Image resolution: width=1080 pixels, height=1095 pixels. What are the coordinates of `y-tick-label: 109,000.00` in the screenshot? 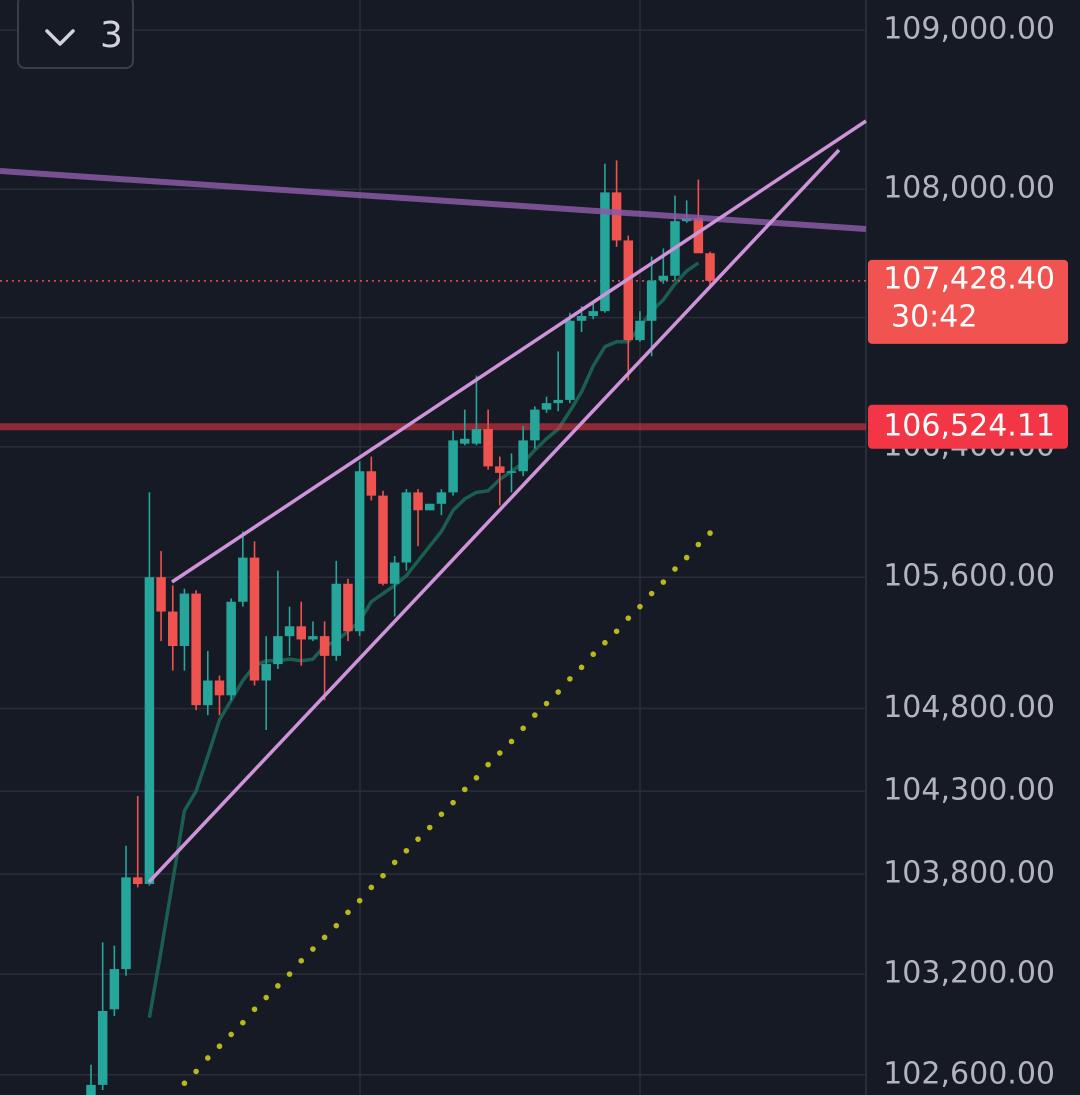 It's located at (969, 29).